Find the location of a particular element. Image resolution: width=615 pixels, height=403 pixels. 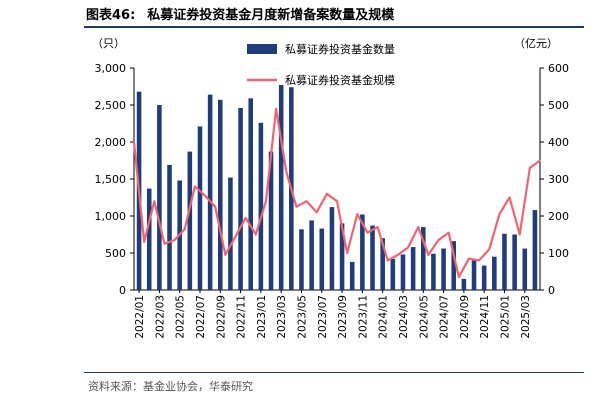

right-tick-label: 0 is located at coordinates (551, 290).